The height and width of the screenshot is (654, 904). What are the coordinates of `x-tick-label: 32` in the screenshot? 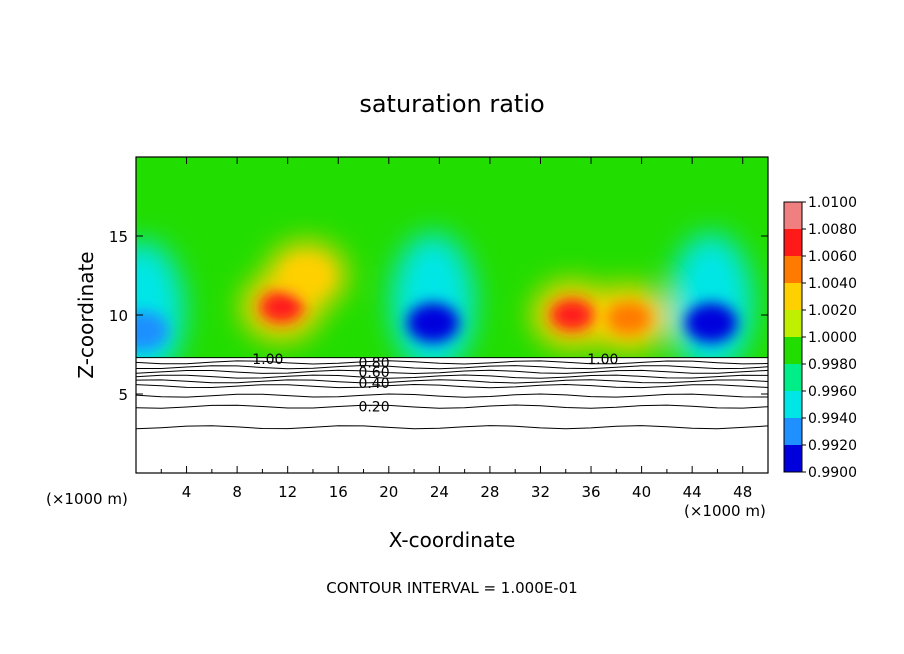 It's located at (540, 492).